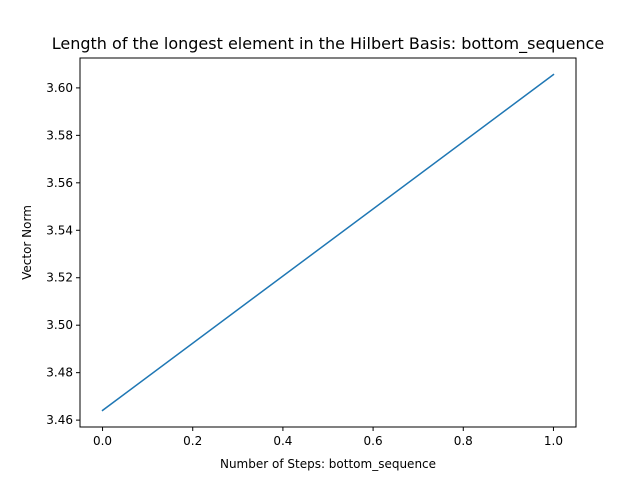 The width and height of the screenshot is (640, 480). What do you see at coordinates (59, 230) in the screenshot?
I see `y-tick-label: 3.54` at bounding box center [59, 230].